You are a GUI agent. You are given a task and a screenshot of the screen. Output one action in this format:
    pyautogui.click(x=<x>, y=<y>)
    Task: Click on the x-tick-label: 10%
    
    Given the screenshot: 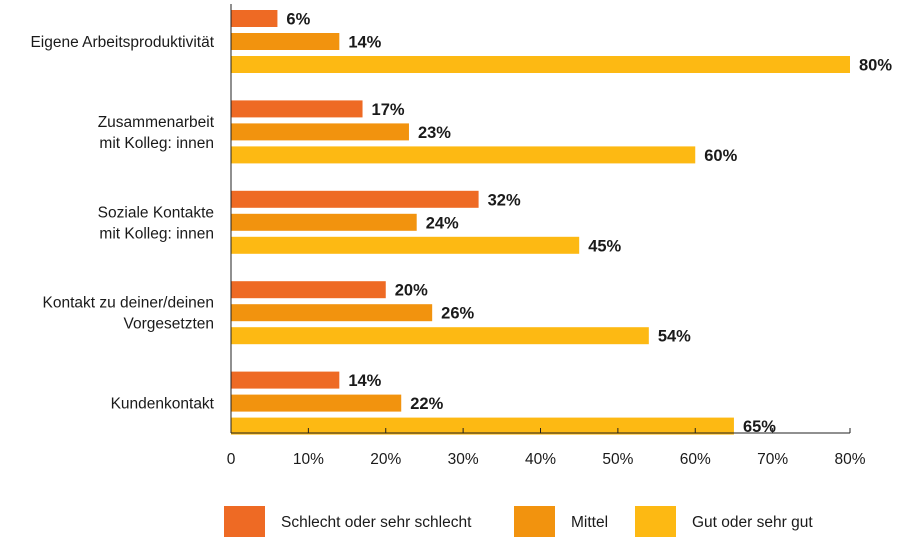 What is the action you would take?
    pyautogui.click(x=308, y=459)
    